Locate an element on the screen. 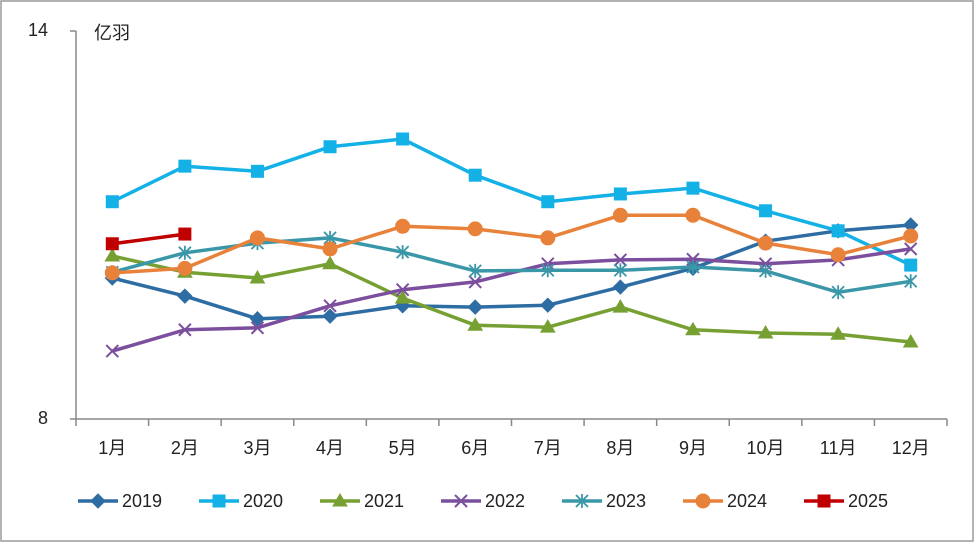 The height and width of the screenshot is (542, 974). legend-label: 2022 is located at coordinates (505, 501).